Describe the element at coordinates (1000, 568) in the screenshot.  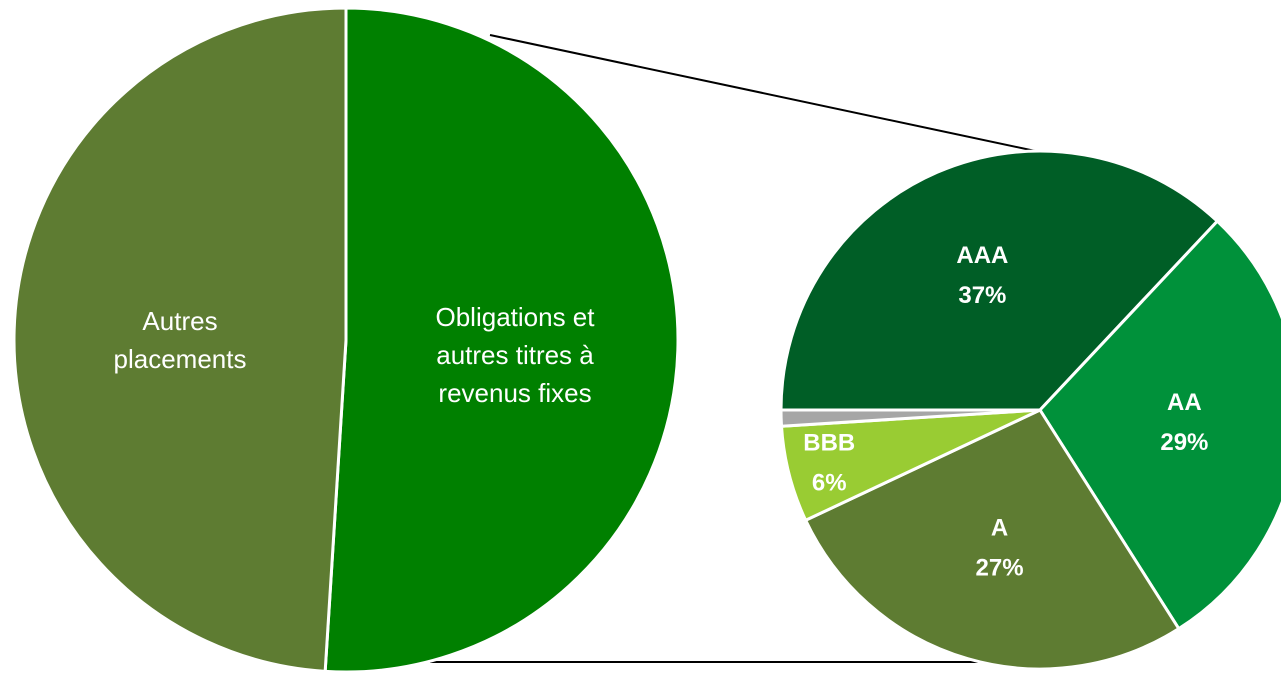
I see `slice-value: 27%` at that location.